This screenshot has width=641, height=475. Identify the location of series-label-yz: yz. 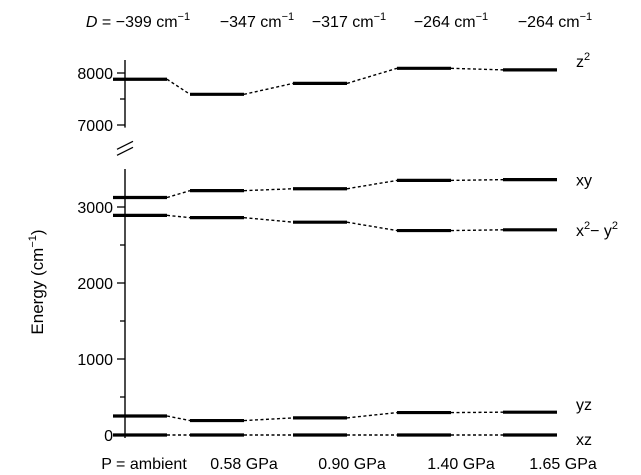
(584, 405).